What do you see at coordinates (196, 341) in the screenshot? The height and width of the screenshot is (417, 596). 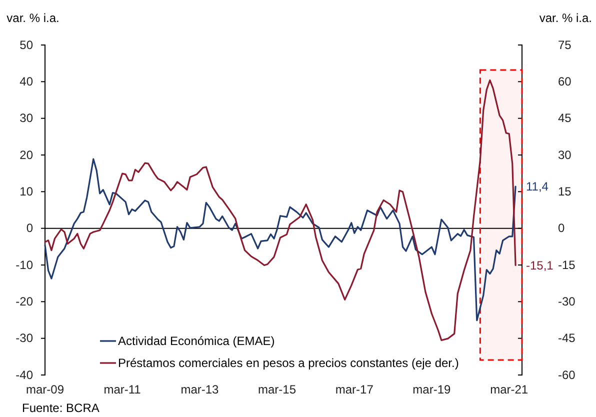 I see `legend-label: Actividad Económica (EMAE)` at bounding box center [196, 341].